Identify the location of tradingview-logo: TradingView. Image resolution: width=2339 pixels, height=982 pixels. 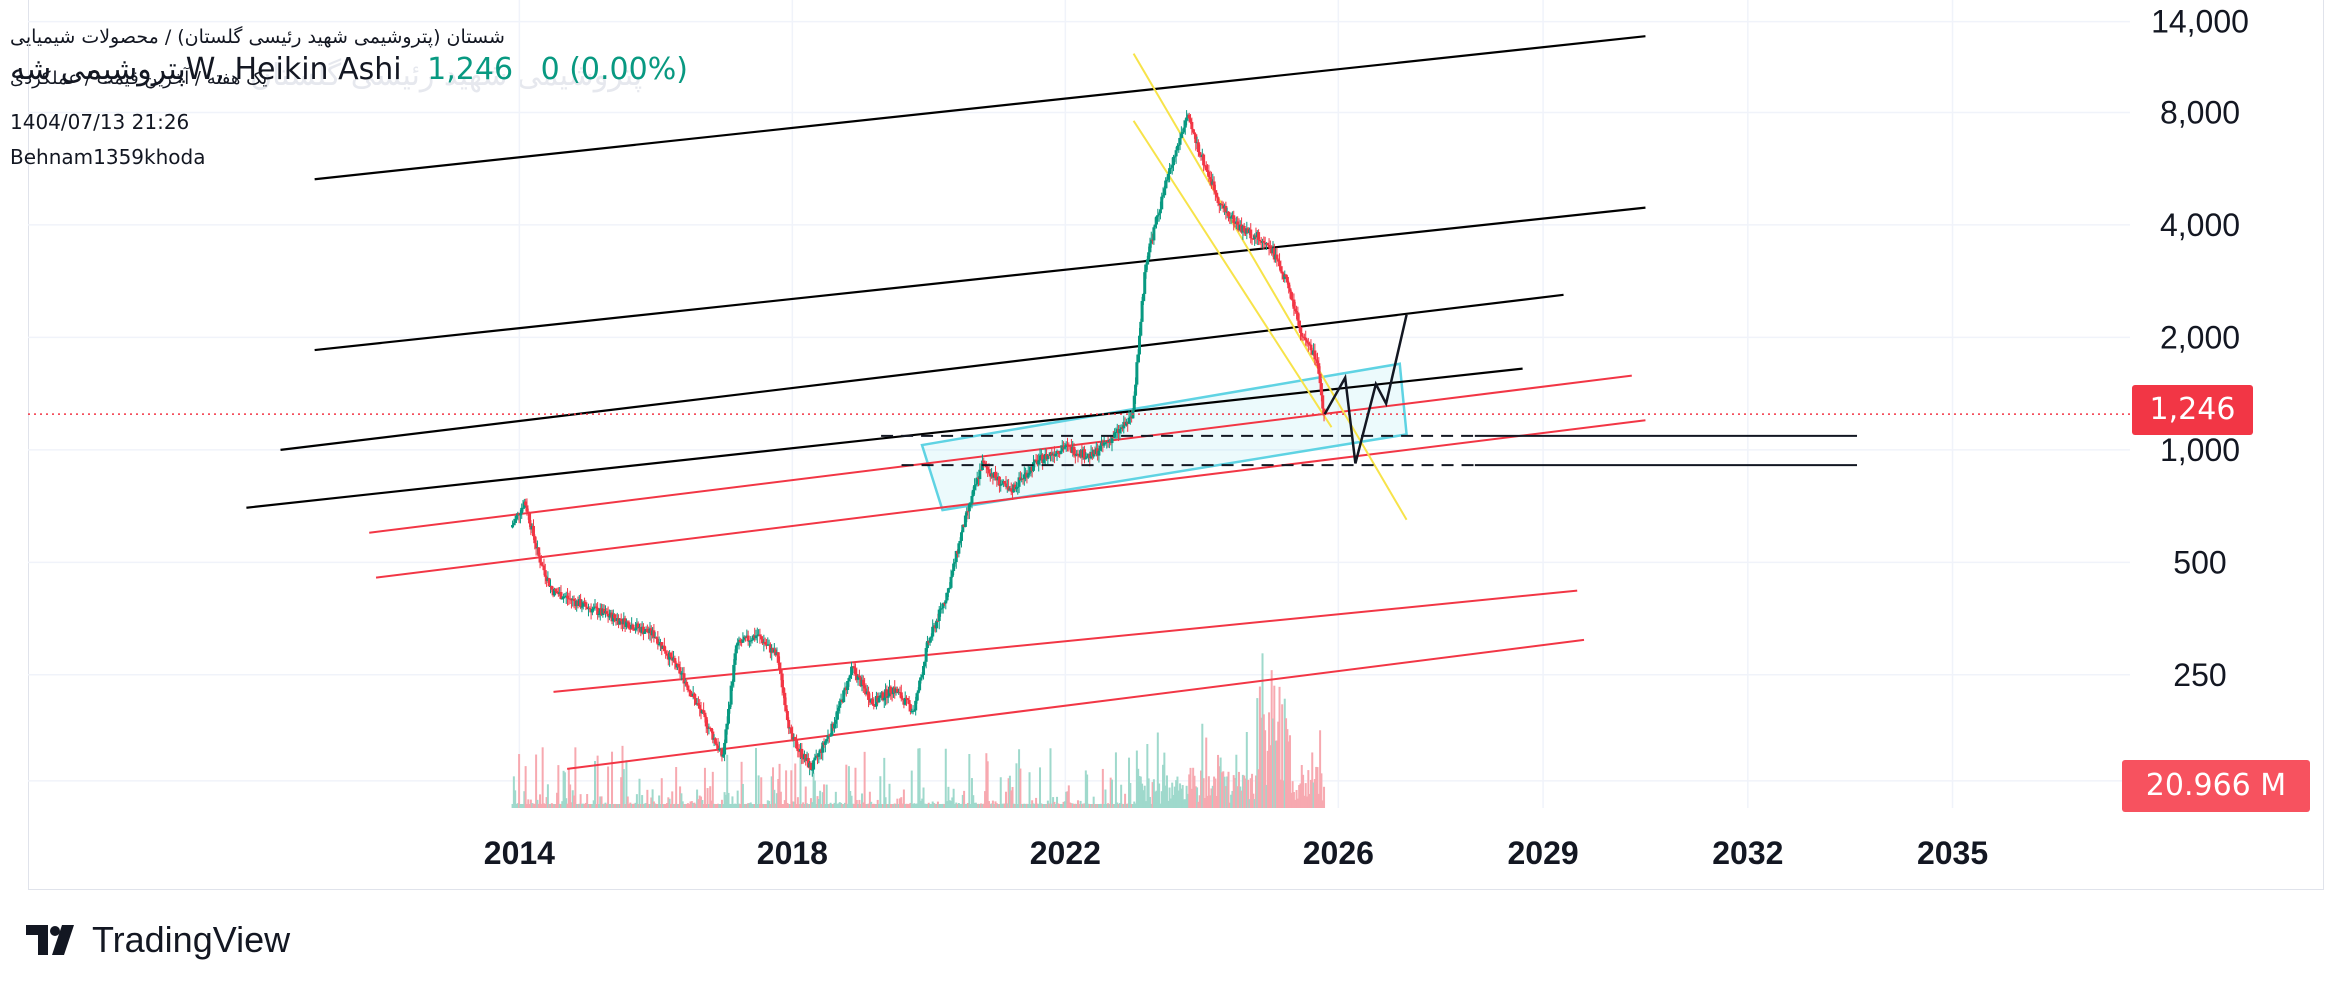
(158, 940).